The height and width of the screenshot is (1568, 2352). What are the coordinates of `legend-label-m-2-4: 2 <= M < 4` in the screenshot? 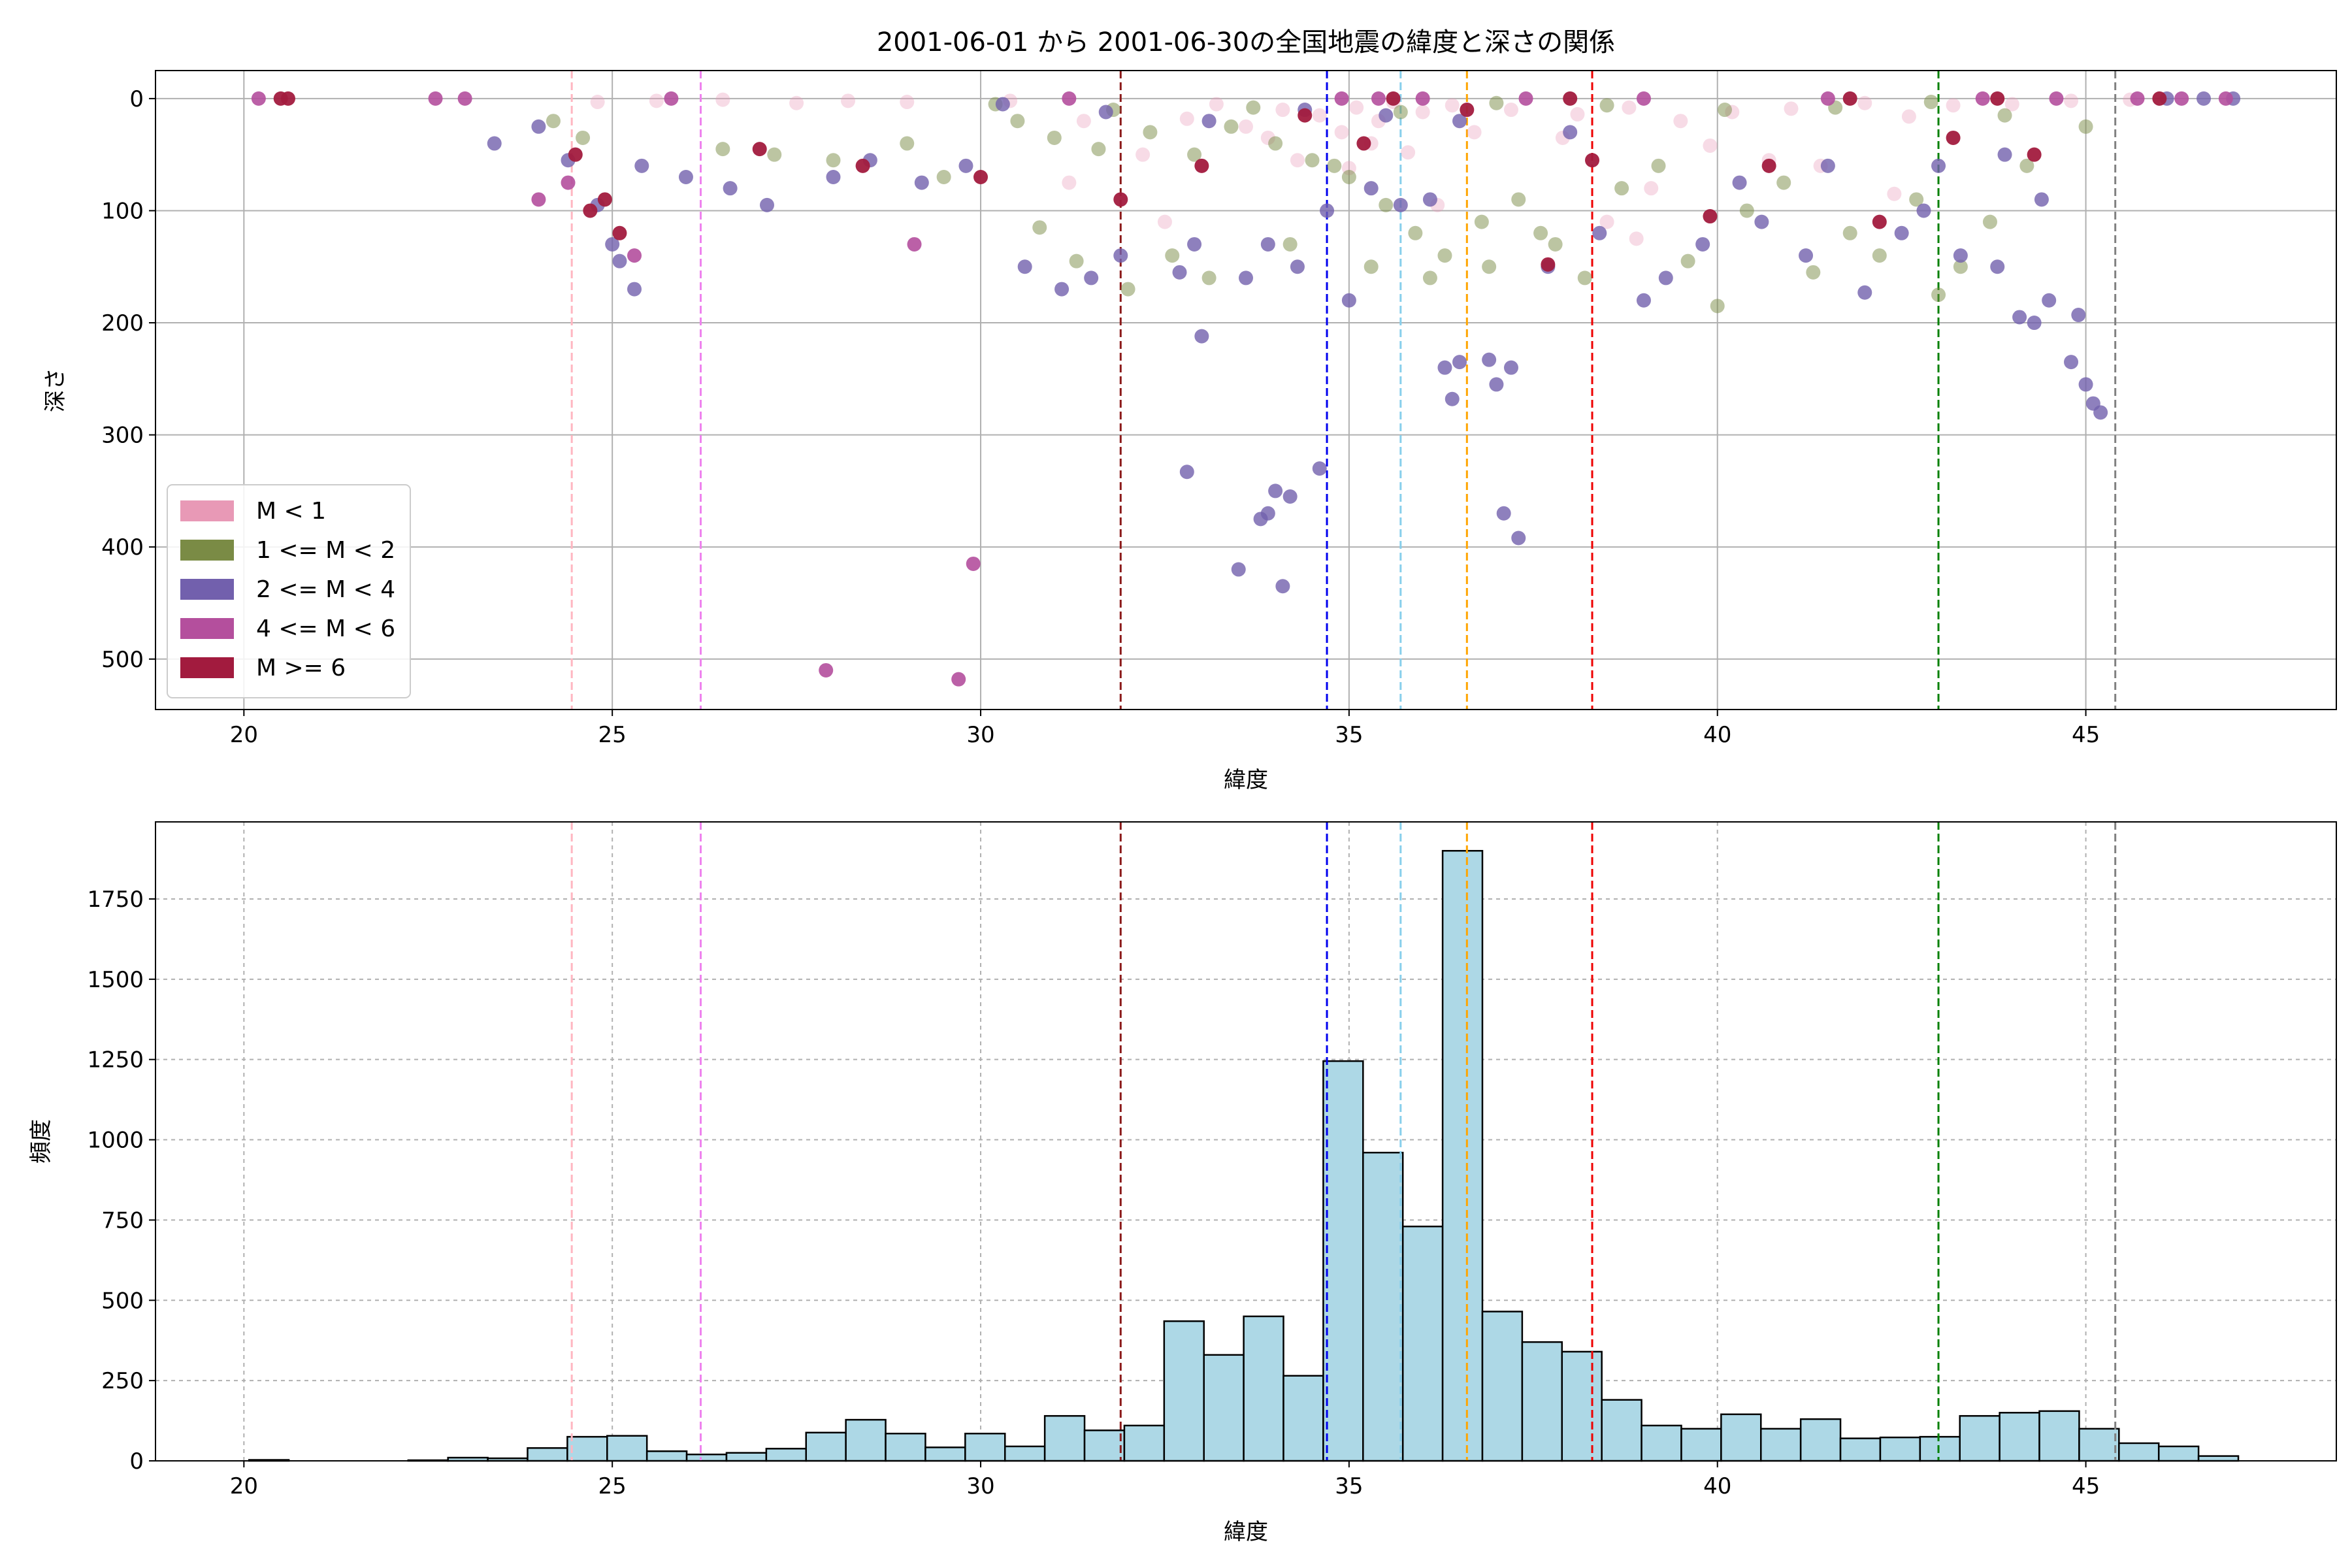 It's located at (325, 589).